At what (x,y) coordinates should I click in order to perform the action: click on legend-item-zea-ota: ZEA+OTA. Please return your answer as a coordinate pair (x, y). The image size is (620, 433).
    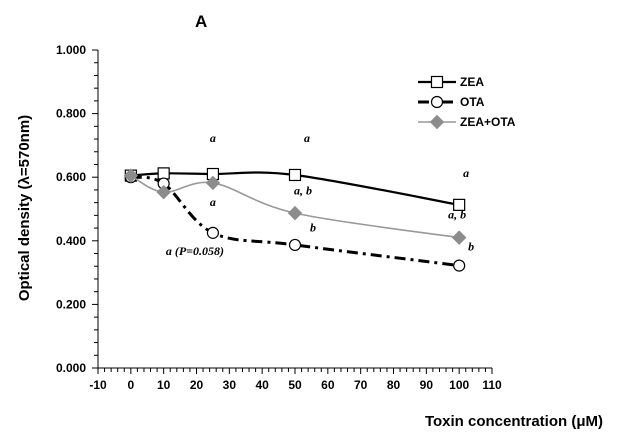
    Looking at the image, I should click on (467, 122).